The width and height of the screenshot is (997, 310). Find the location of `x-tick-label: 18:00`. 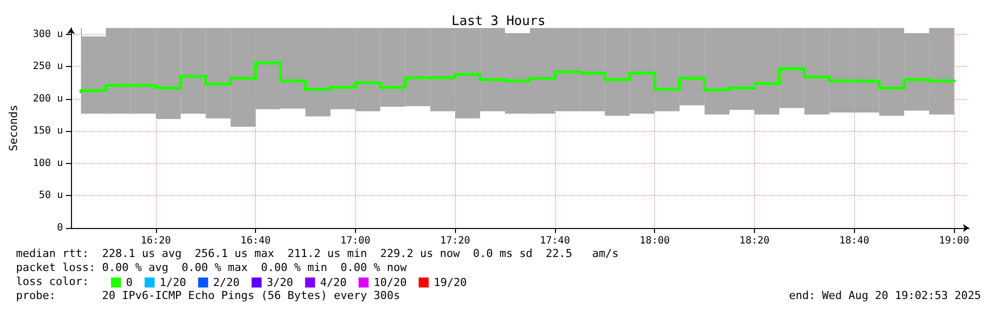

x-tick-label: 18:00 is located at coordinates (655, 241).